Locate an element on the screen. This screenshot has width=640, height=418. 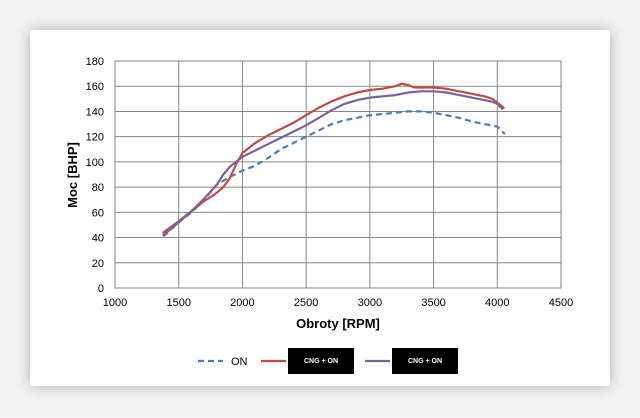
legend-label-cng-on-red: CNG + ON is located at coordinates (321, 361).